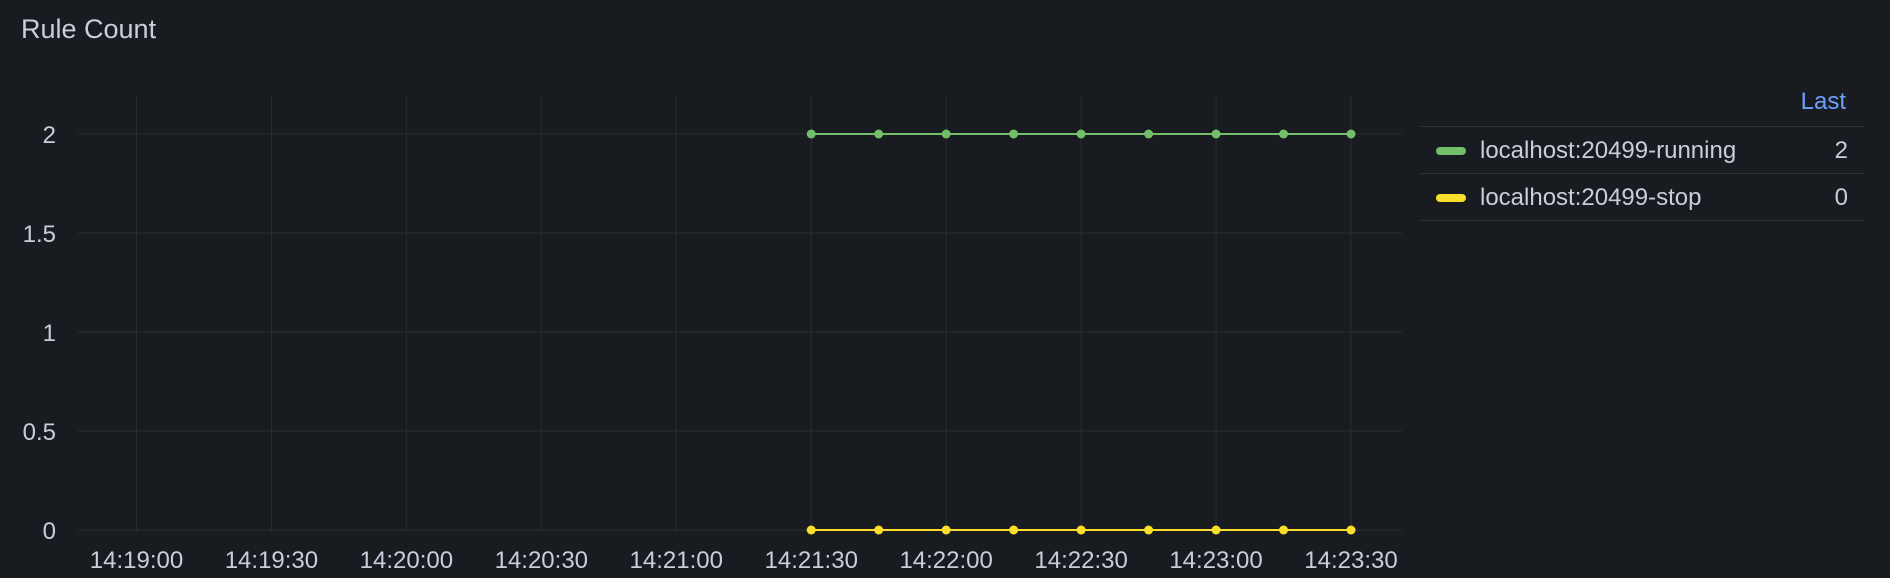 The width and height of the screenshot is (1890, 578). I want to click on legend-sort-last: Last, so click(1823, 101).